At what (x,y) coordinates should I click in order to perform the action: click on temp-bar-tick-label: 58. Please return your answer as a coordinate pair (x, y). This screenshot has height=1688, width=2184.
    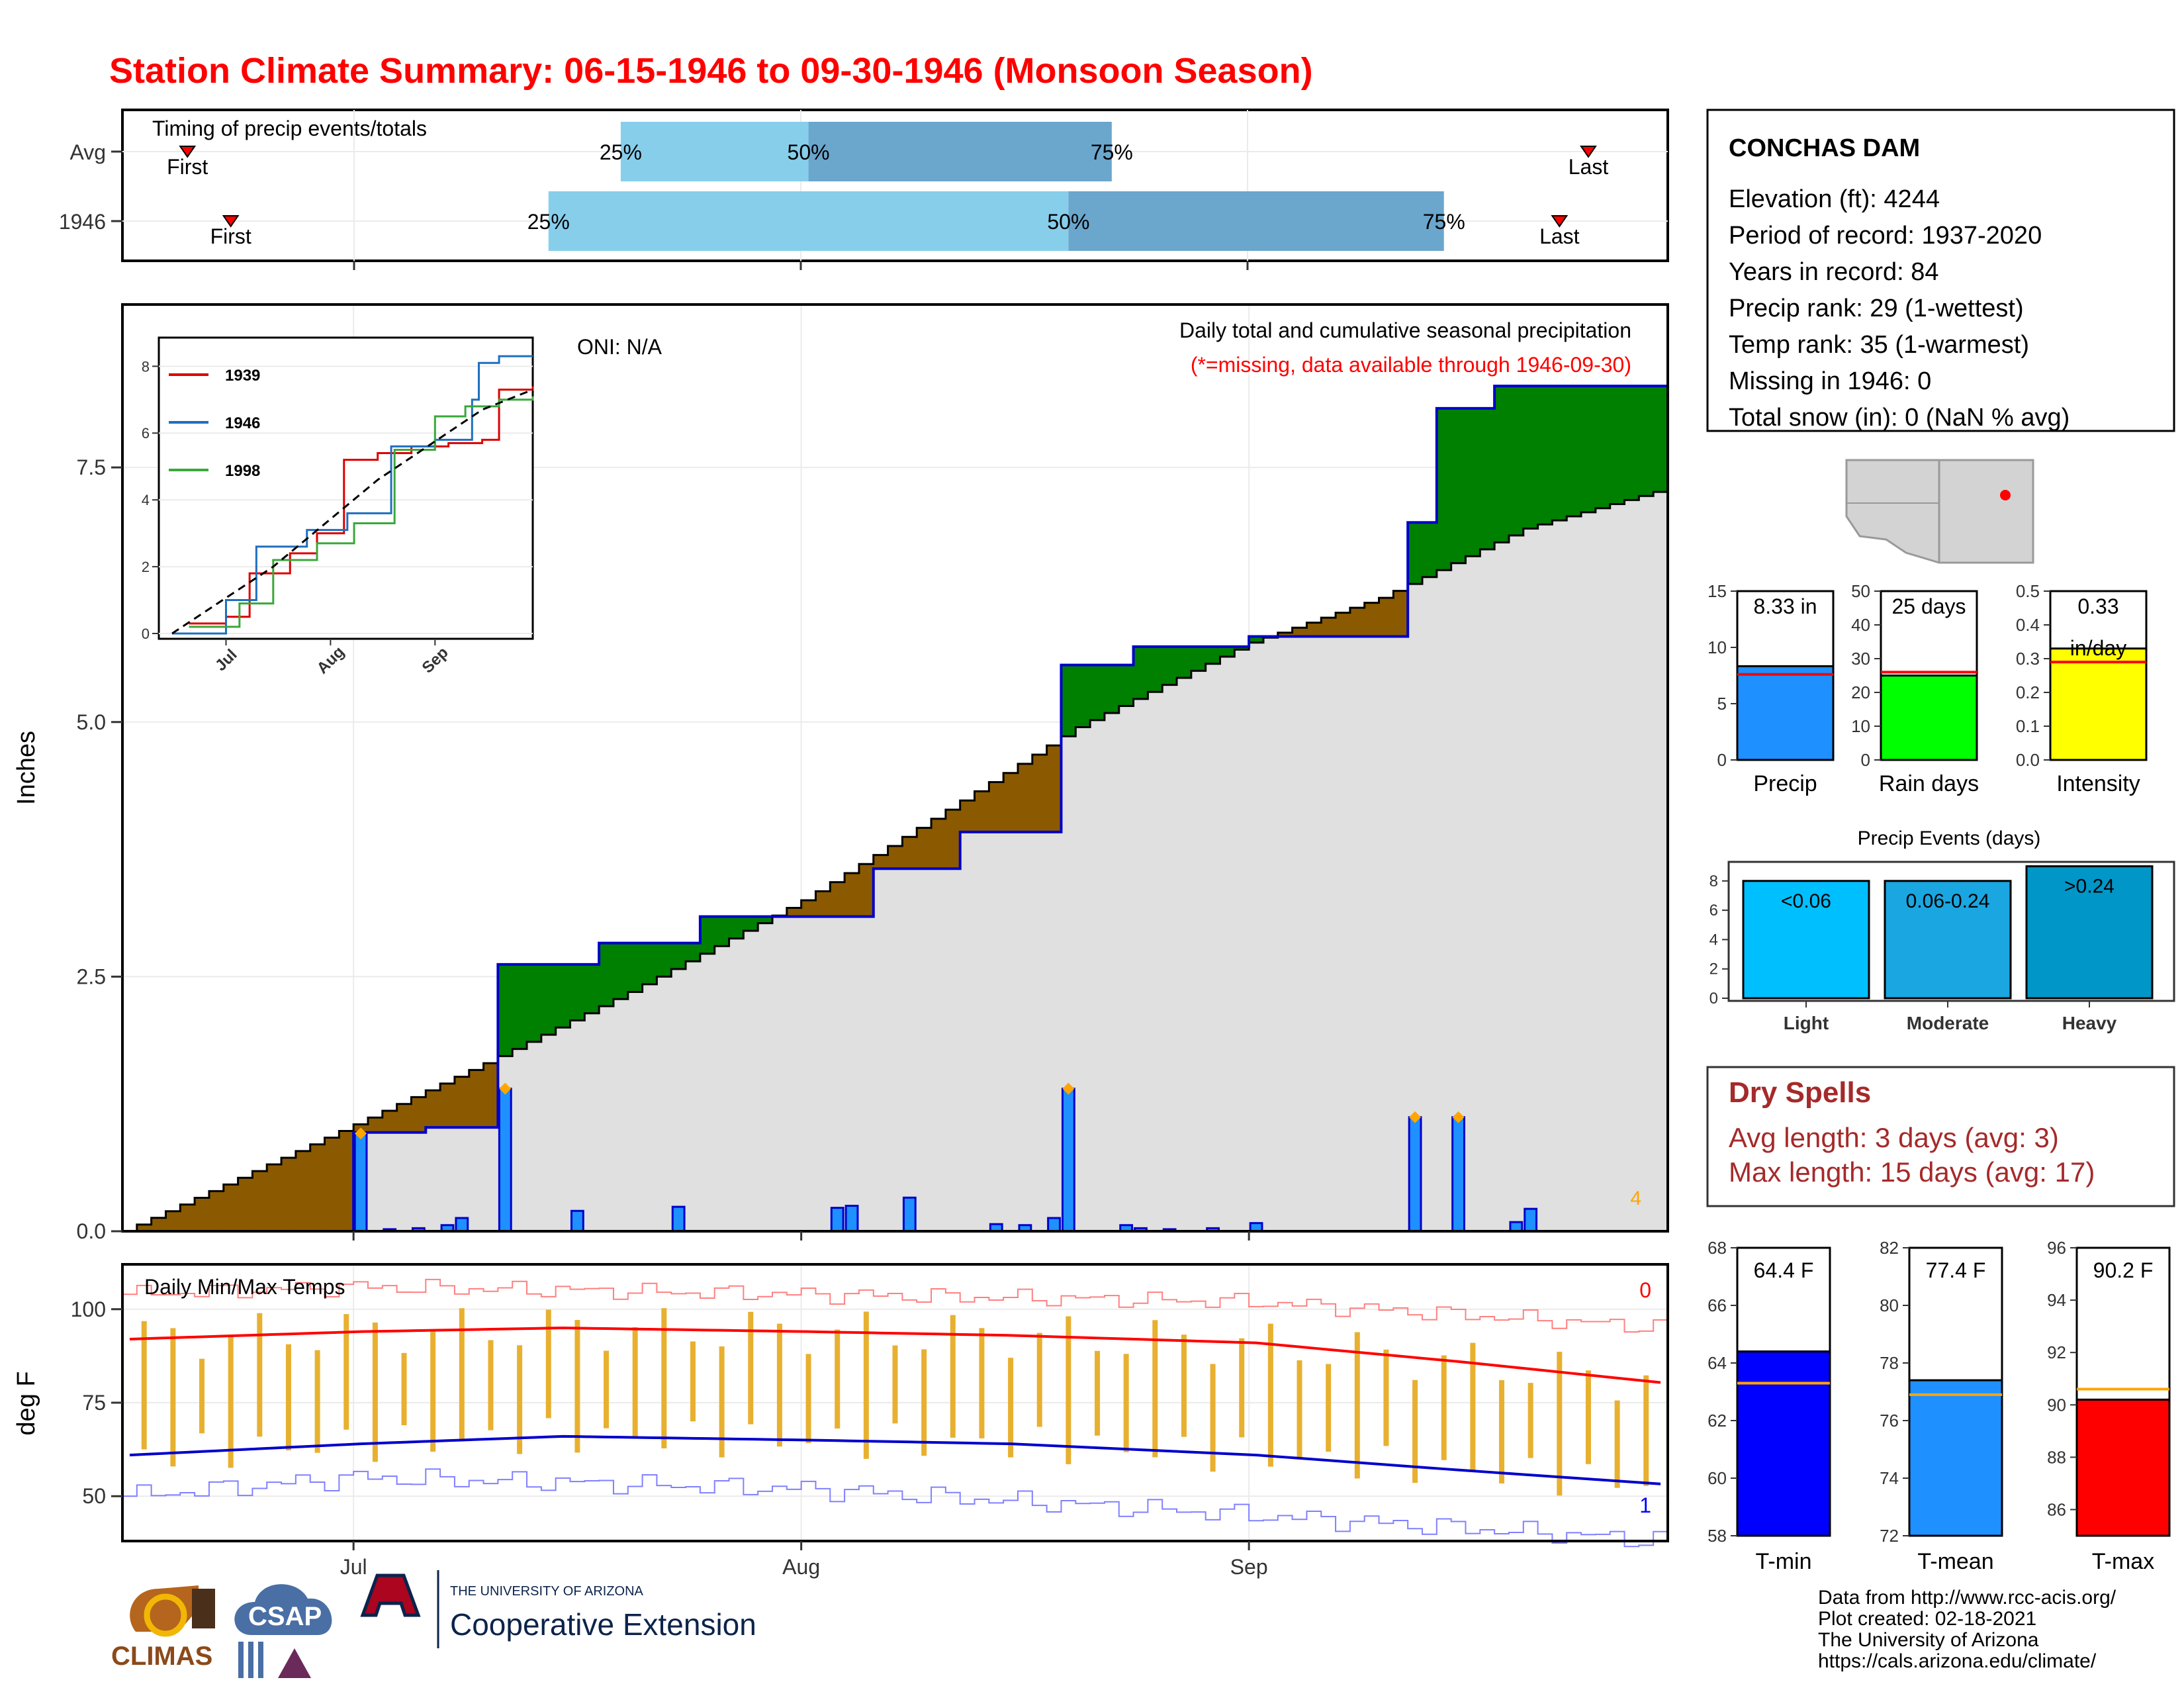
    Looking at the image, I should click on (1717, 1536).